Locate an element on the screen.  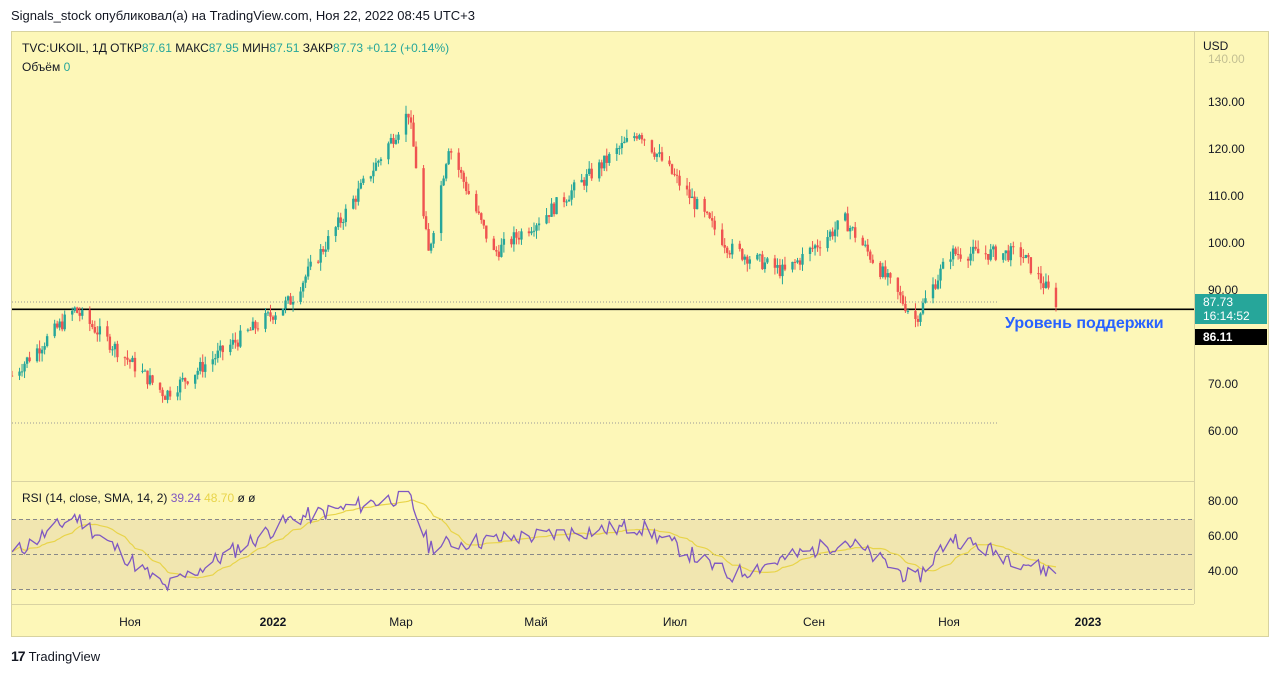
volume-value: 0 is located at coordinates (67, 67).